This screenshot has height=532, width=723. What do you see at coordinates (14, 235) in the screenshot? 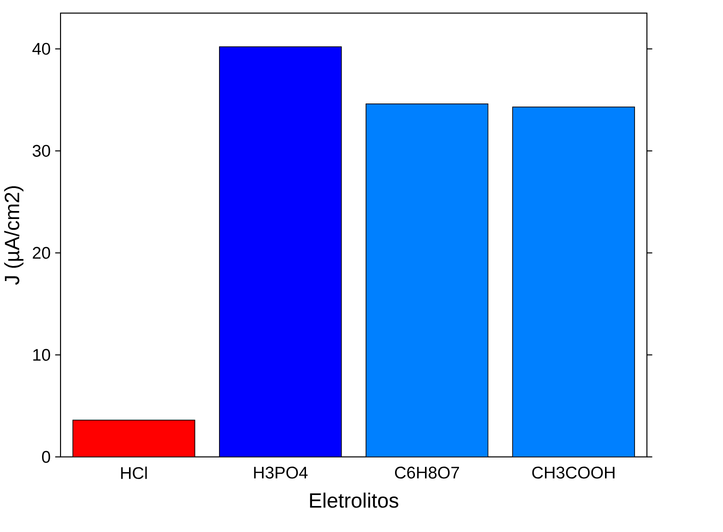
I see `y-axis-title: J (µA/cm2)` at bounding box center [14, 235].